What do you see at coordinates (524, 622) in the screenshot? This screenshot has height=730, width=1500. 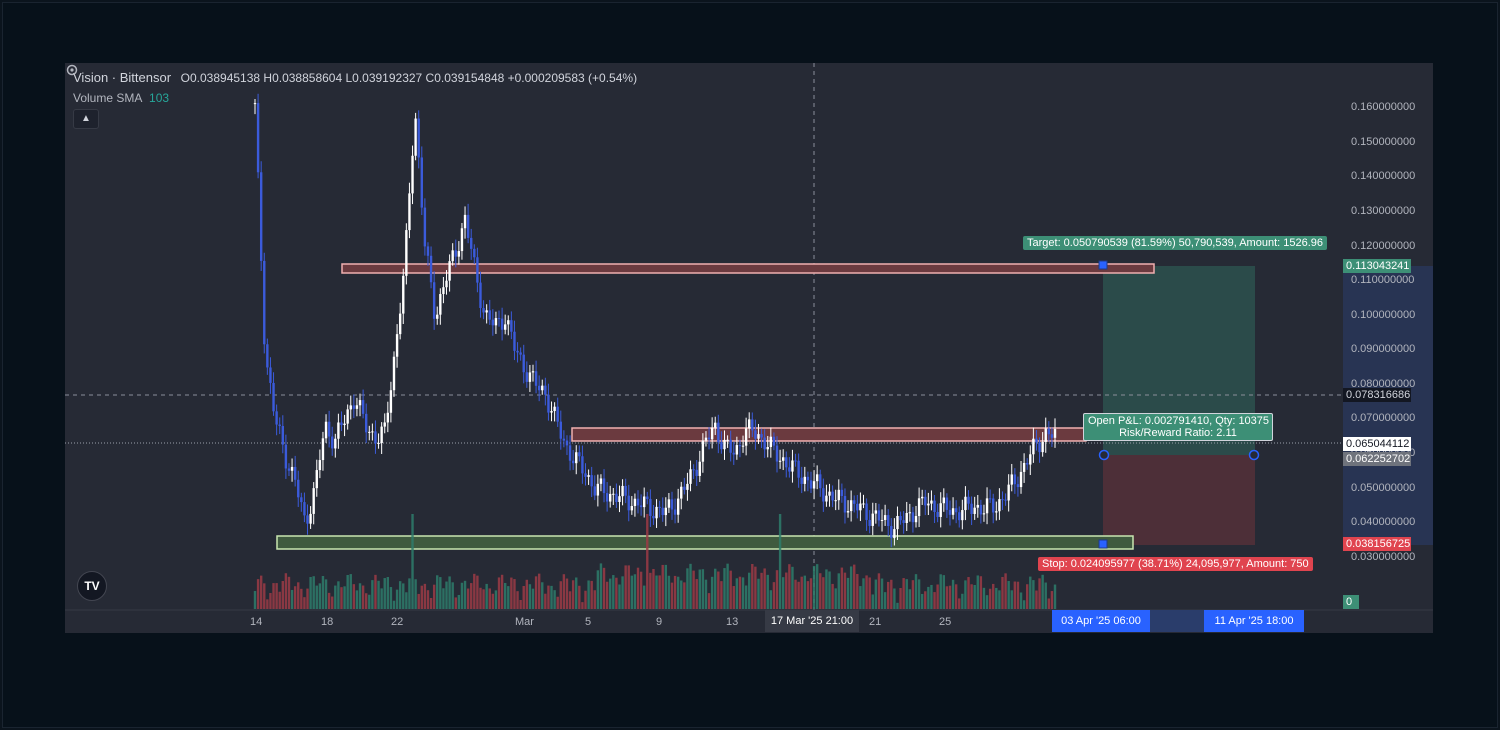 I see `time-axis-label: Mar` at bounding box center [524, 622].